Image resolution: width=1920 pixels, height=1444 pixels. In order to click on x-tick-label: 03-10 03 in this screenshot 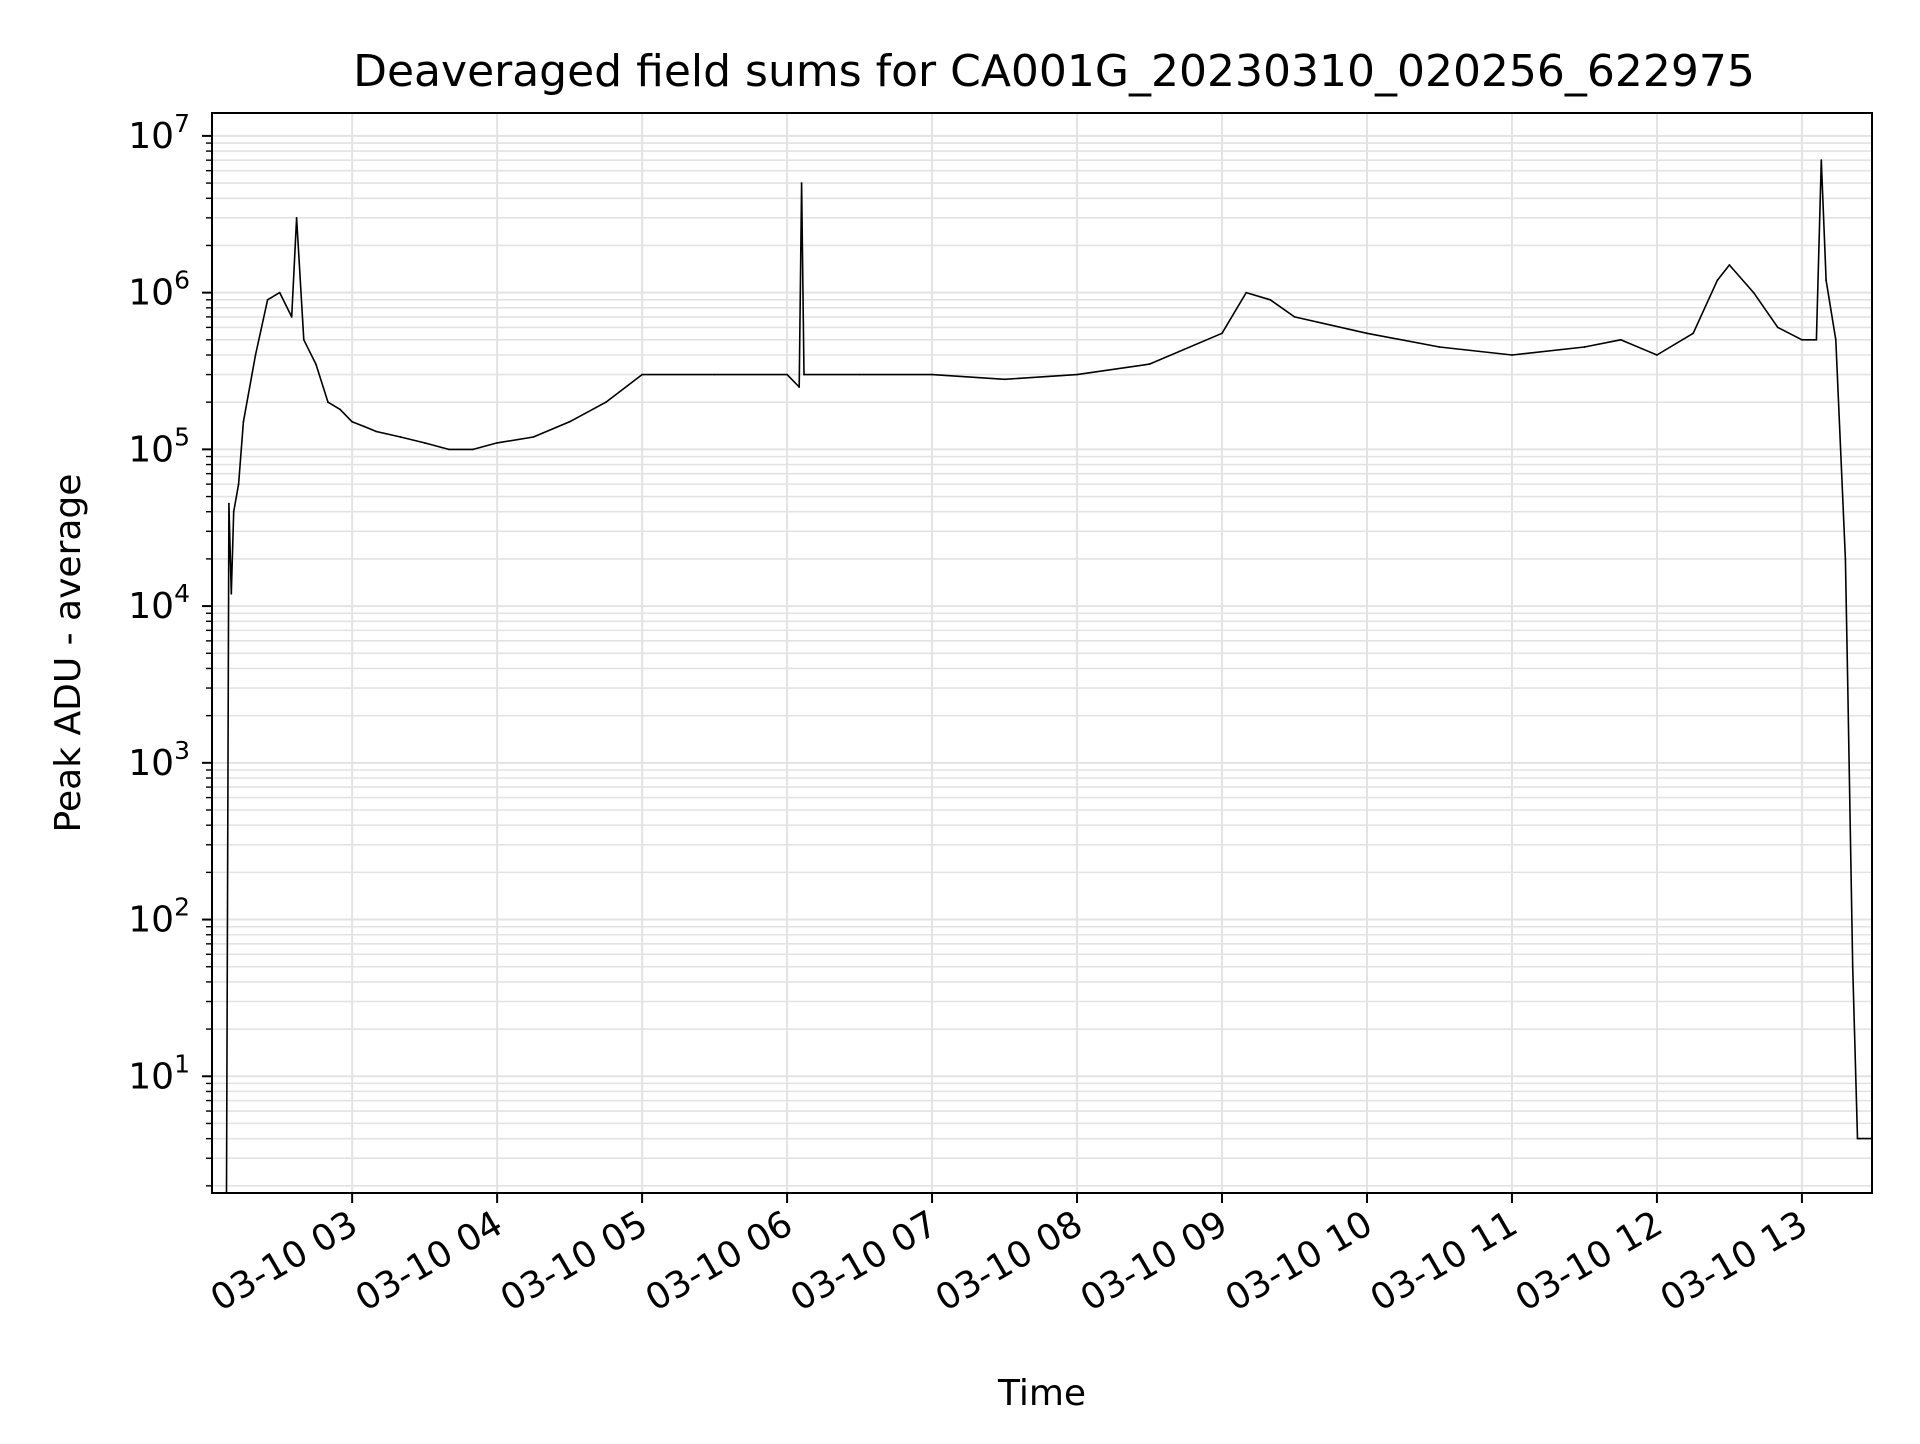, I will do `click(284, 1261)`.